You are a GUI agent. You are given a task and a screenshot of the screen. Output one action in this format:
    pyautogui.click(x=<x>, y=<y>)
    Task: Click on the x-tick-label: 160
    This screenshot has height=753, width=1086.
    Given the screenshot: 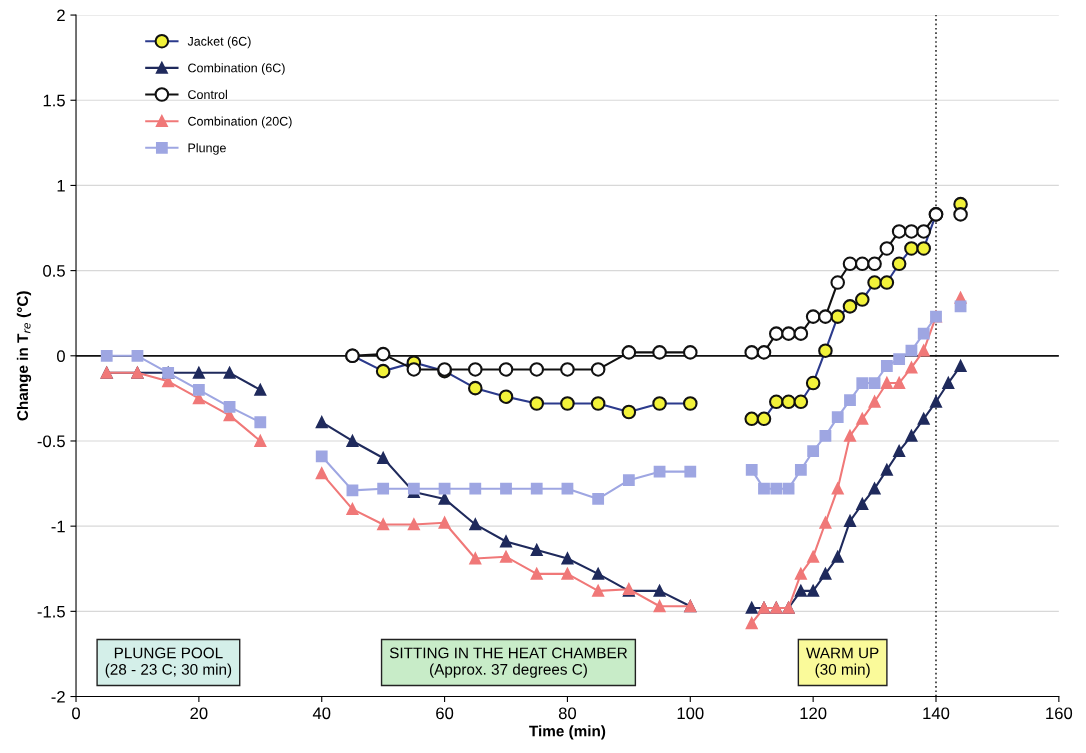 What is the action you would take?
    pyautogui.click(x=1059, y=713)
    